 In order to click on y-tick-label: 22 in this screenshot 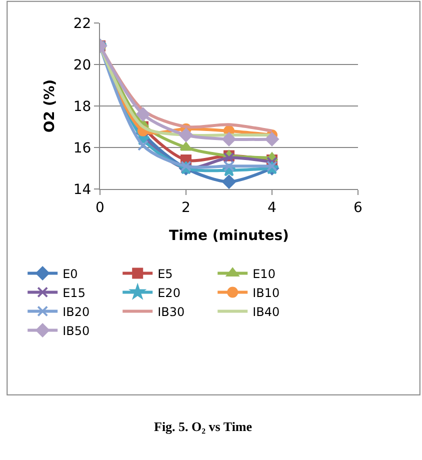, I will do `click(82, 24)`.